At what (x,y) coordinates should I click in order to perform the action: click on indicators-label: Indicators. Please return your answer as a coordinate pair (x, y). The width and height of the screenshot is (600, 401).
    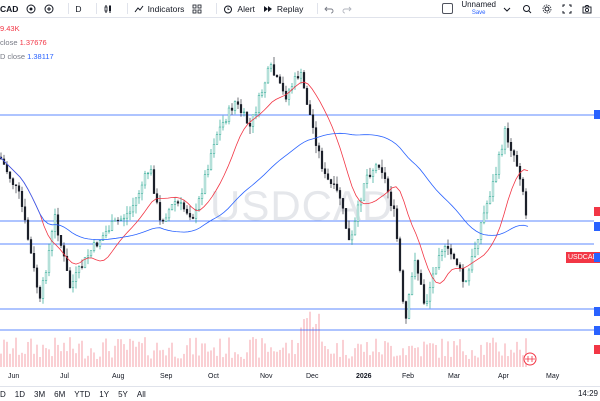
    Looking at the image, I should click on (166, 8).